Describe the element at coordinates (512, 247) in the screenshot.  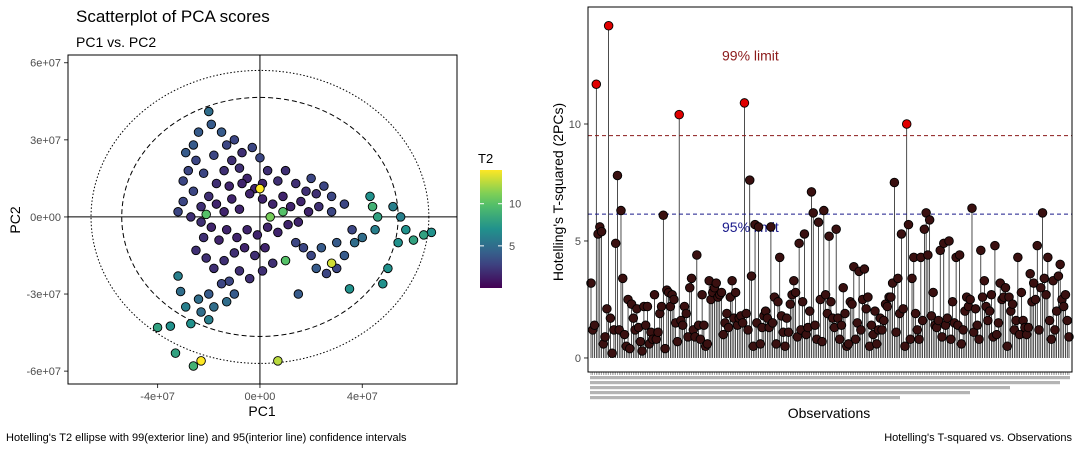
I see `legend-tick-label: 5` at that location.